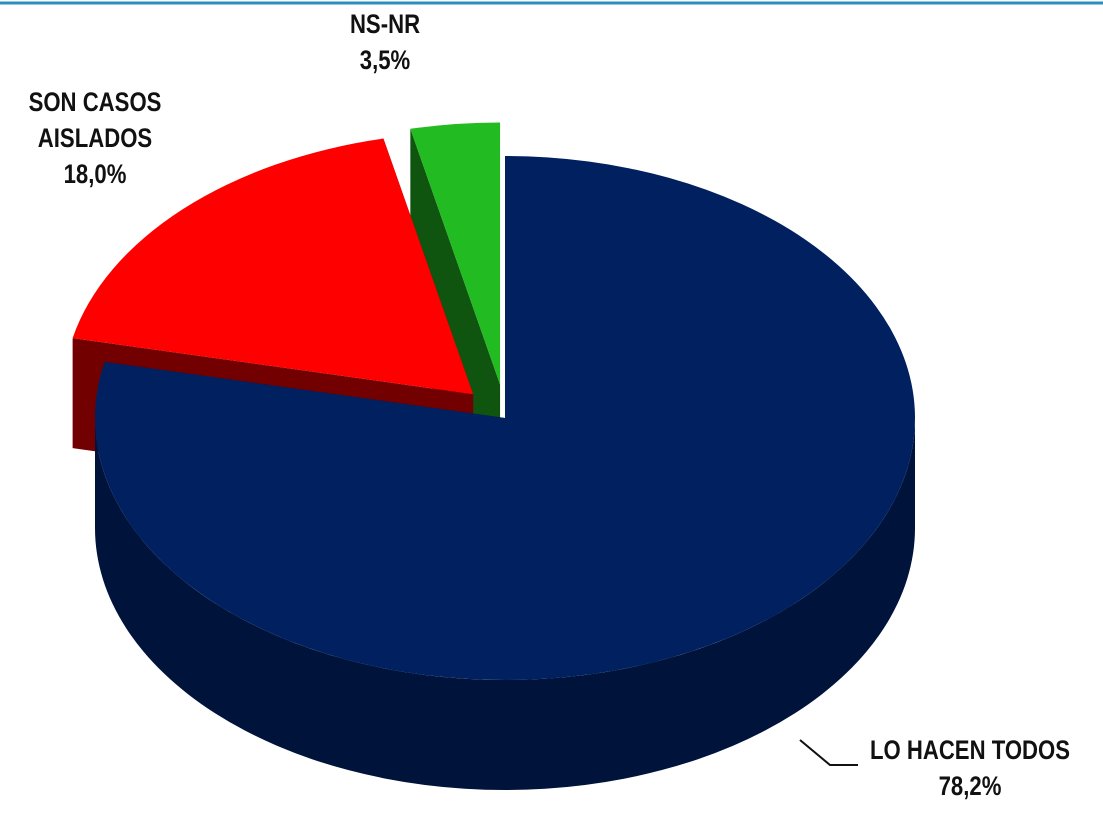 Image resolution: width=1103 pixels, height=823 pixels. What do you see at coordinates (385, 24) in the screenshot?
I see `category-label: NS-NR` at bounding box center [385, 24].